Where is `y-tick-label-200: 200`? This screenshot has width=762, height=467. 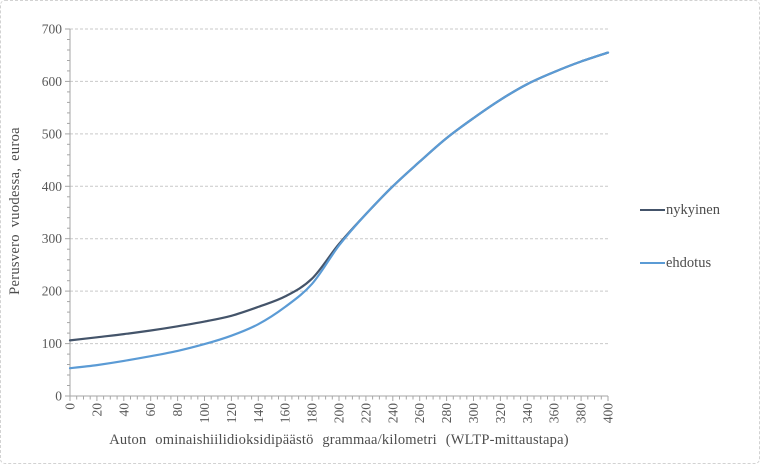
y-tick-label-200: 200 is located at coordinates (52, 291).